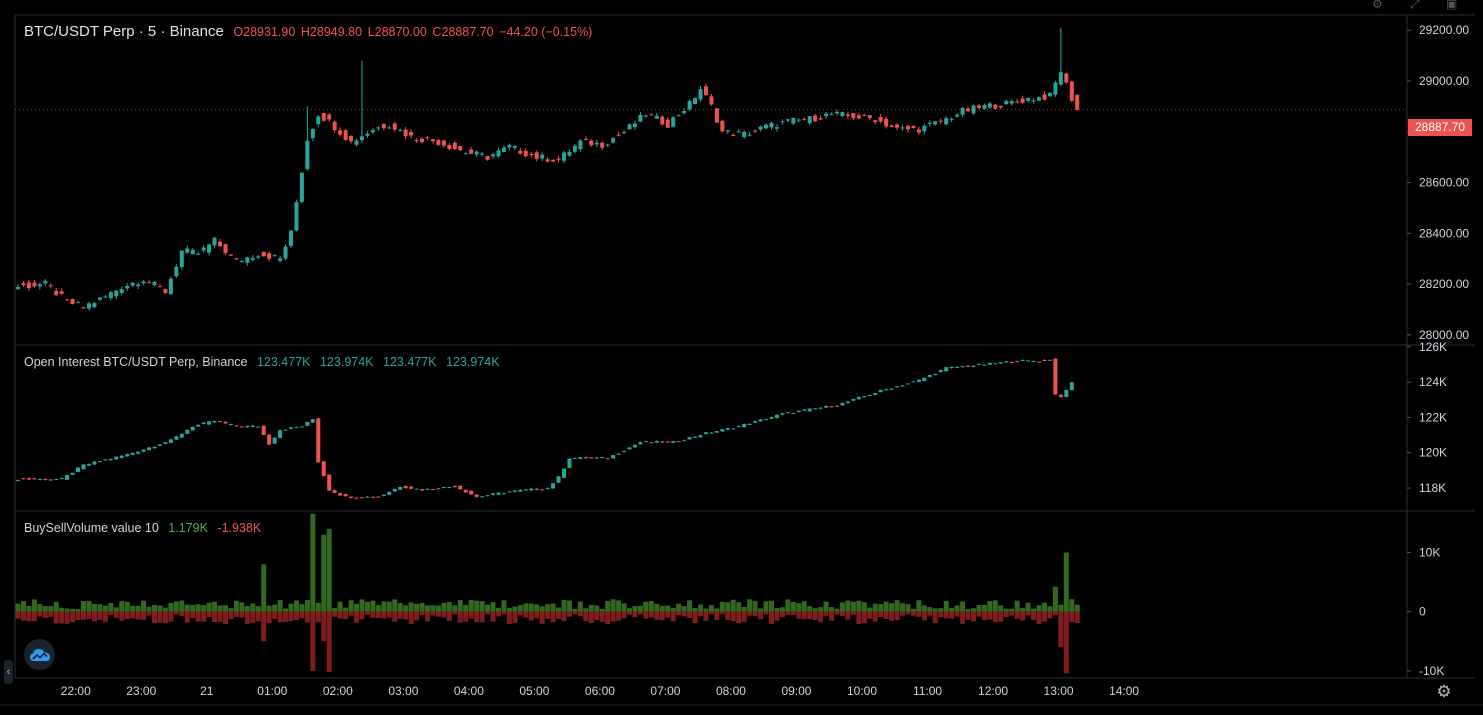 This screenshot has height=715, width=1483. What do you see at coordinates (1377, 5) in the screenshot?
I see `toolbar-partial-icon: ⚙` at bounding box center [1377, 5].